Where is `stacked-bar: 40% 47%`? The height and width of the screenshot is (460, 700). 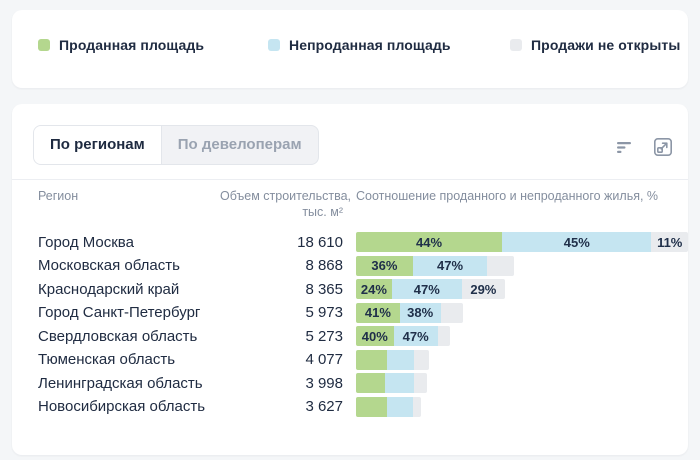 stacked-bar: 40% 47% is located at coordinates (403, 336).